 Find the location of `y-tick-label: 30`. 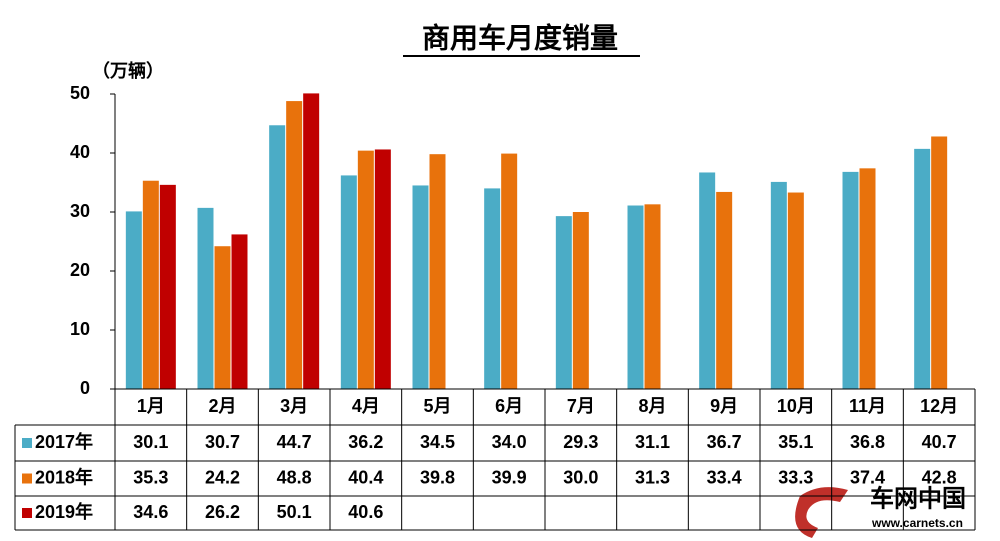

y-tick-label: 30 is located at coordinates (80, 211).